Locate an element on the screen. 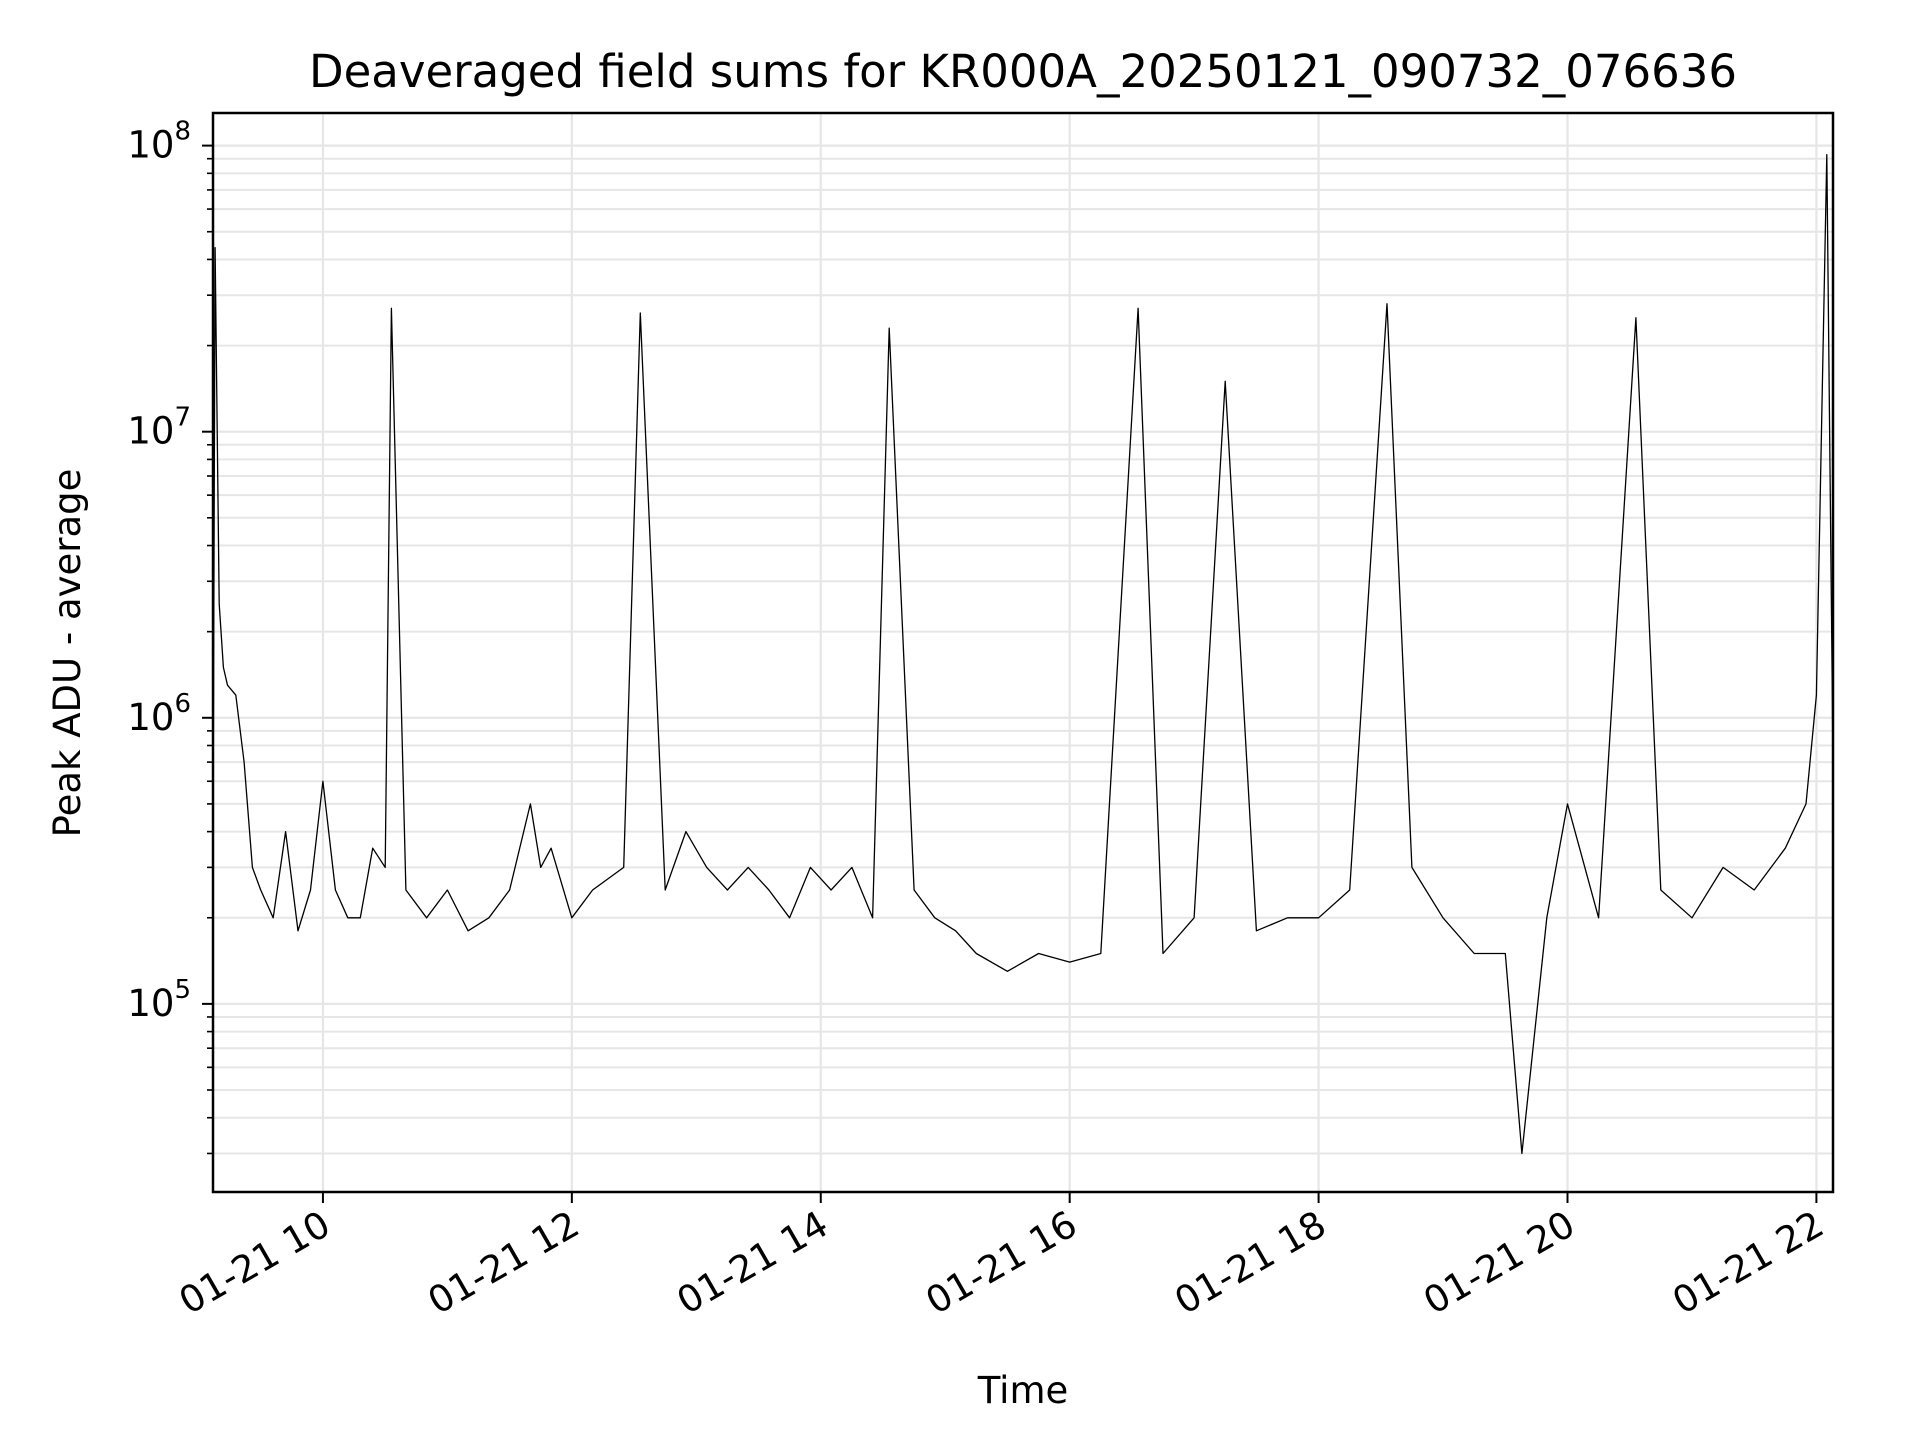 The height and width of the screenshot is (1440, 1920). y-tick-label: 10⁵ is located at coordinates (159, 1000).